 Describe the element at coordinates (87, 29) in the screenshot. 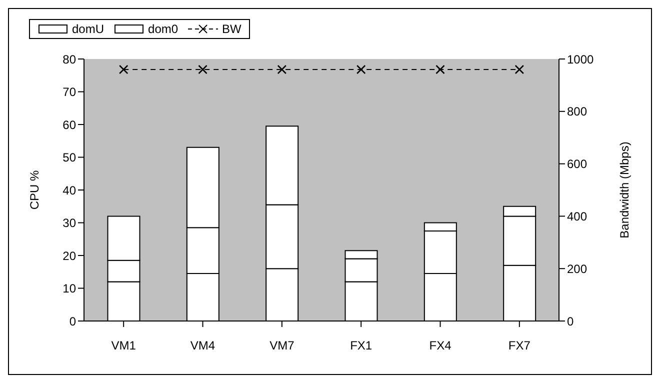

I see `legend-label: domU` at that location.